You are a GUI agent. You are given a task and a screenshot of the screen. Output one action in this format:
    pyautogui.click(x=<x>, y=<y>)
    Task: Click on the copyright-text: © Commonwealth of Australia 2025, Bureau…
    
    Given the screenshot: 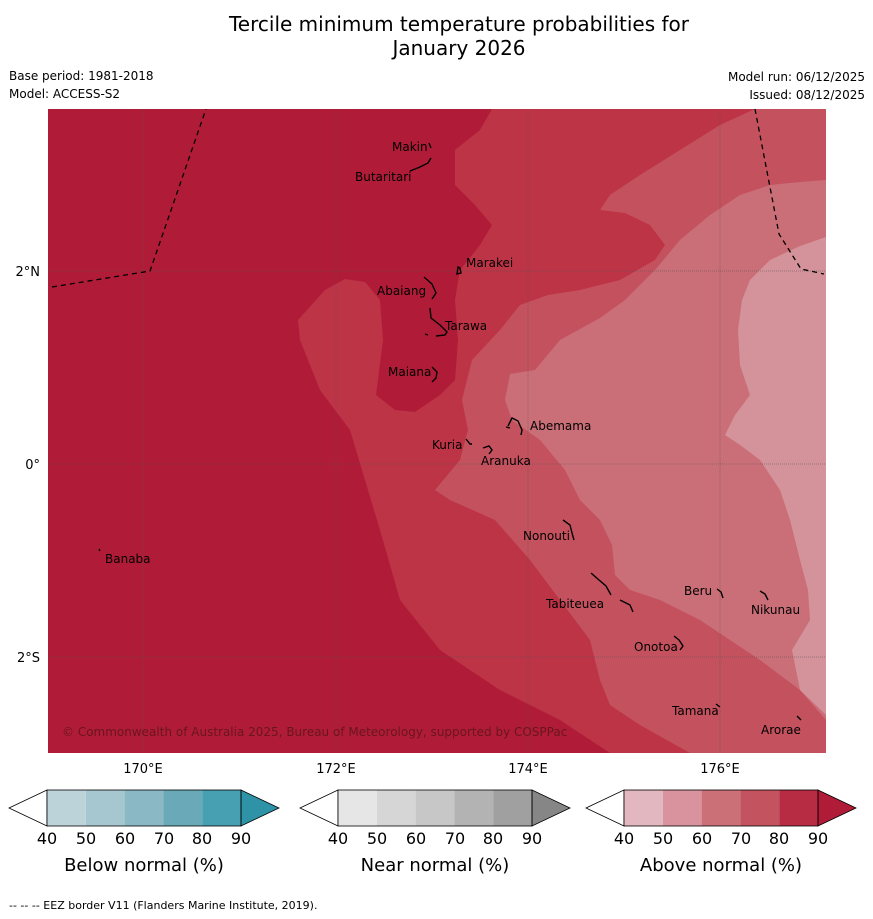 What is the action you would take?
    pyautogui.click(x=314, y=732)
    